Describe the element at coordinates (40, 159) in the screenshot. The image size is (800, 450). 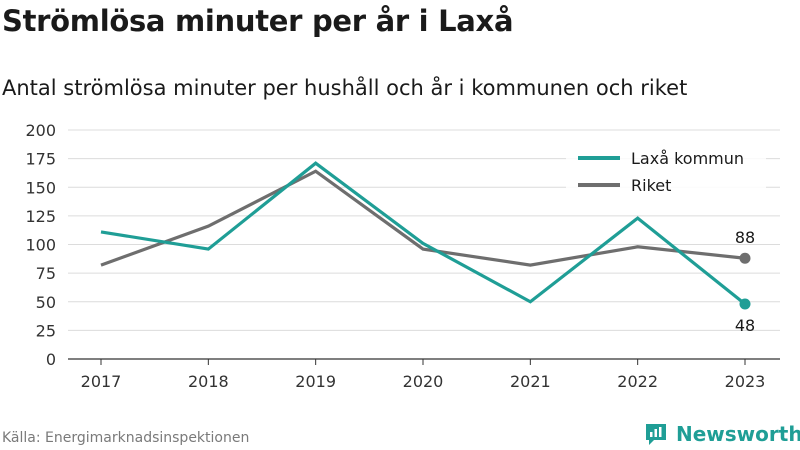
I see `y-tick-label: 175` at that location.